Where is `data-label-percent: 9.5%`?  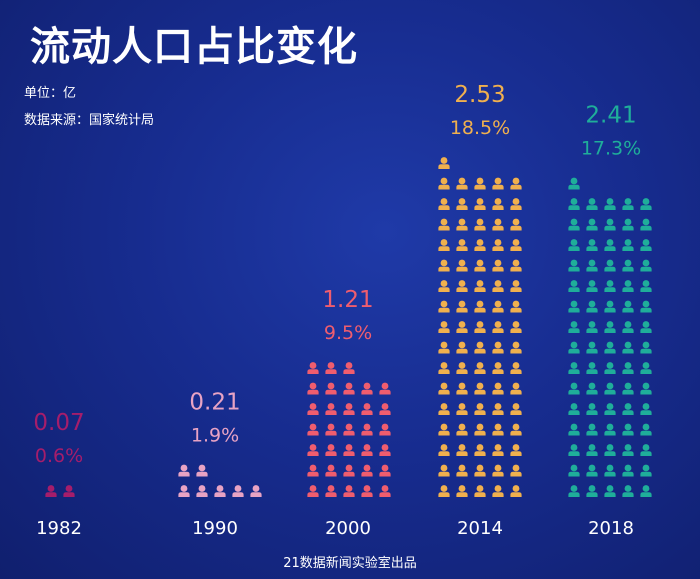
data-label-percent: 9.5% is located at coordinates (348, 333).